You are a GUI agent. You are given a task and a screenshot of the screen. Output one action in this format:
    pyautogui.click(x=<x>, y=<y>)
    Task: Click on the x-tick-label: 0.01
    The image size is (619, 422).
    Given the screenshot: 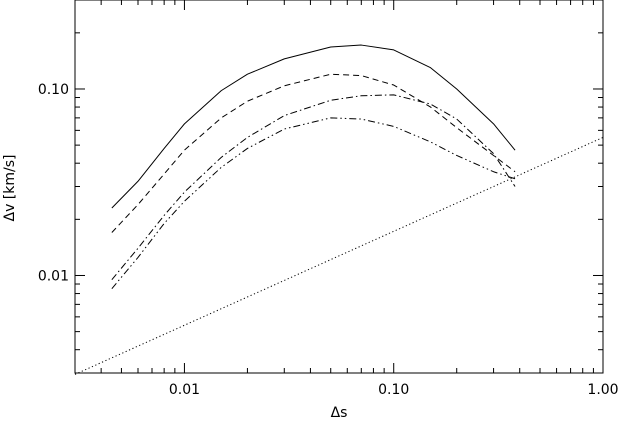 What is the action you would take?
    pyautogui.click(x=184, y=390)
    